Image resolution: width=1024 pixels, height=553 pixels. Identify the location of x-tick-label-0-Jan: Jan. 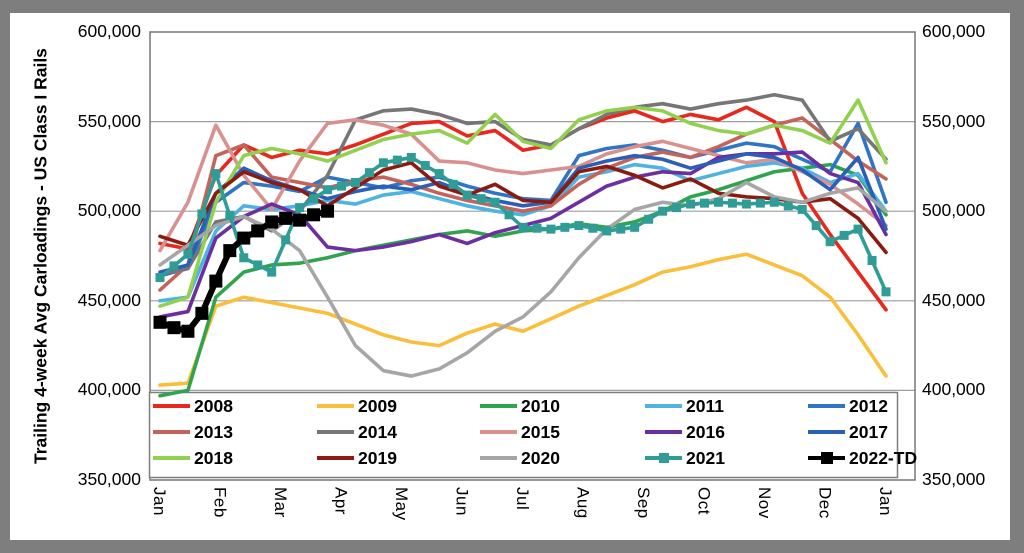
(159, 501).